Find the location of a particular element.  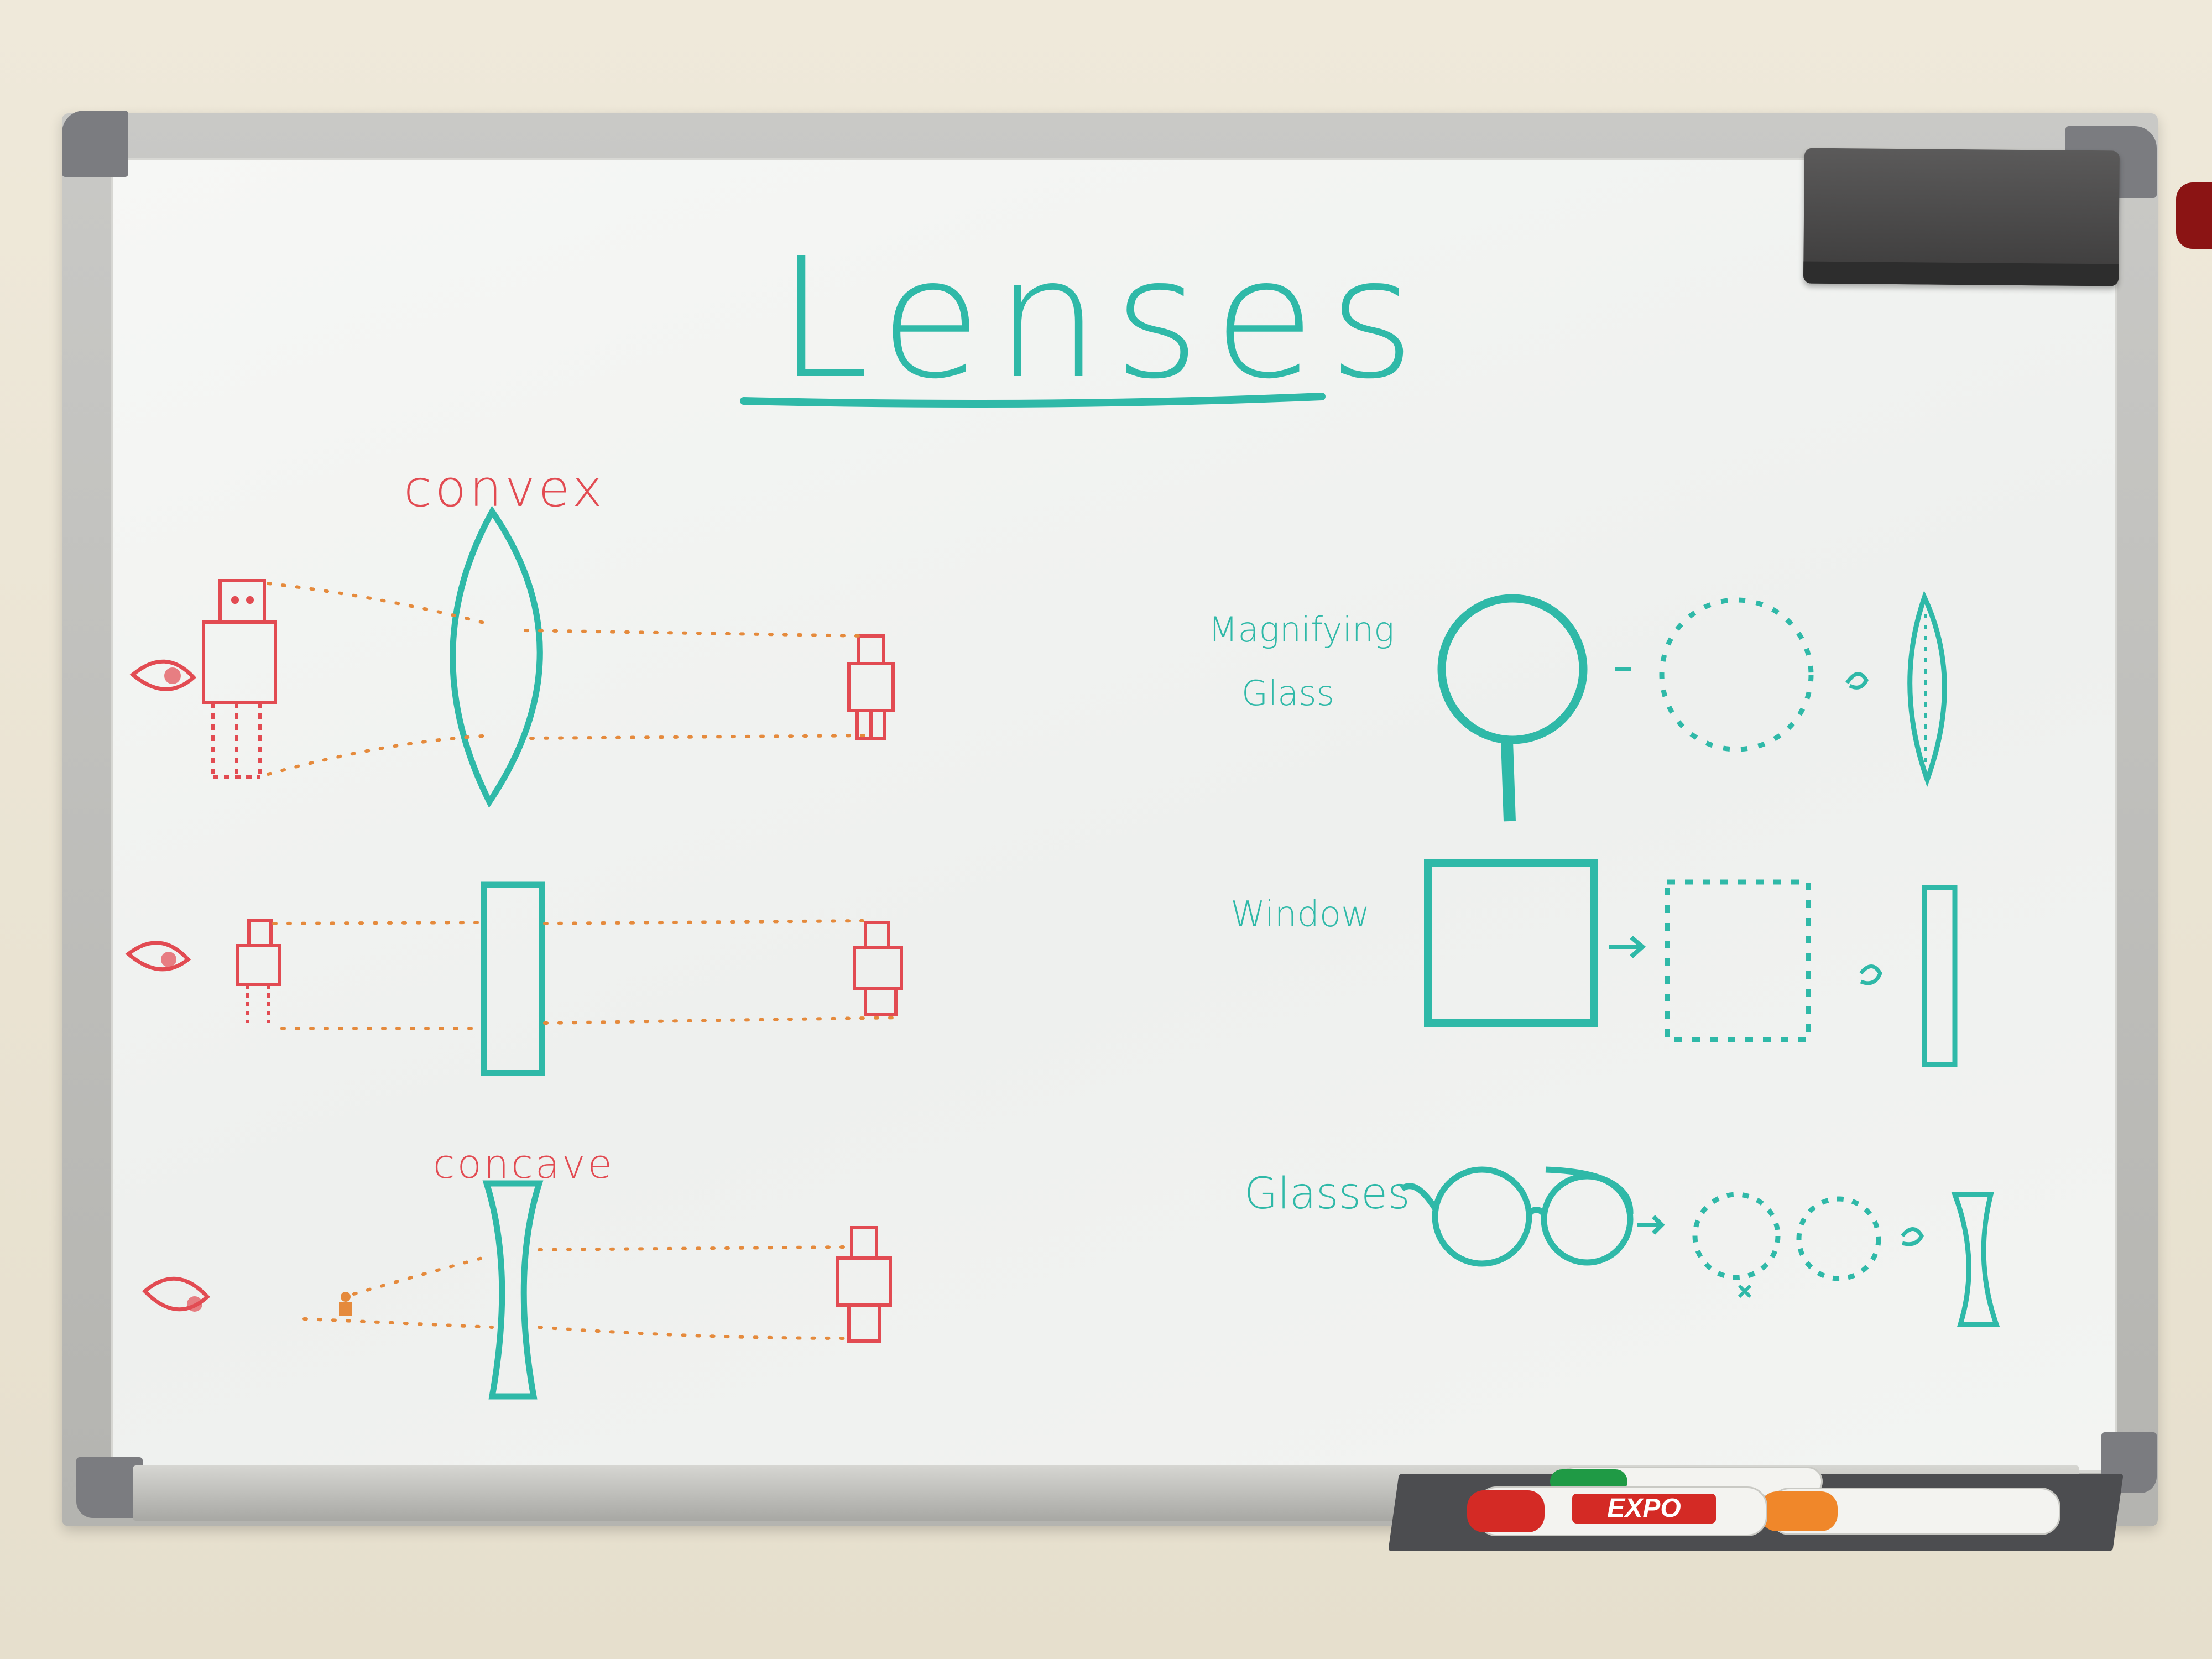

marker-orange-cap is located at coordinates (1799, 1511).